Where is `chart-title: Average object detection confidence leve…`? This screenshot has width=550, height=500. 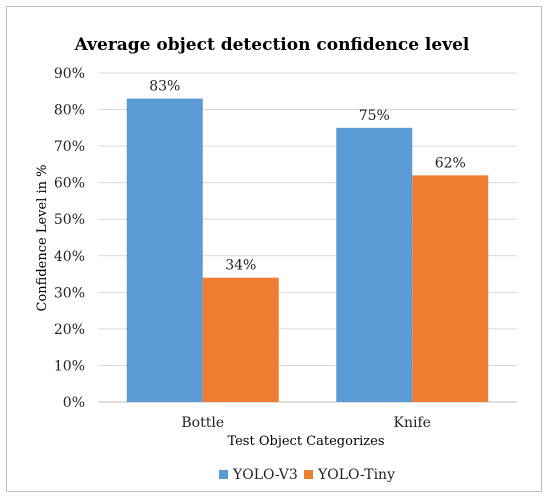
chart-title: Average object detection confidence leve… is located at coordinates (272, 45).